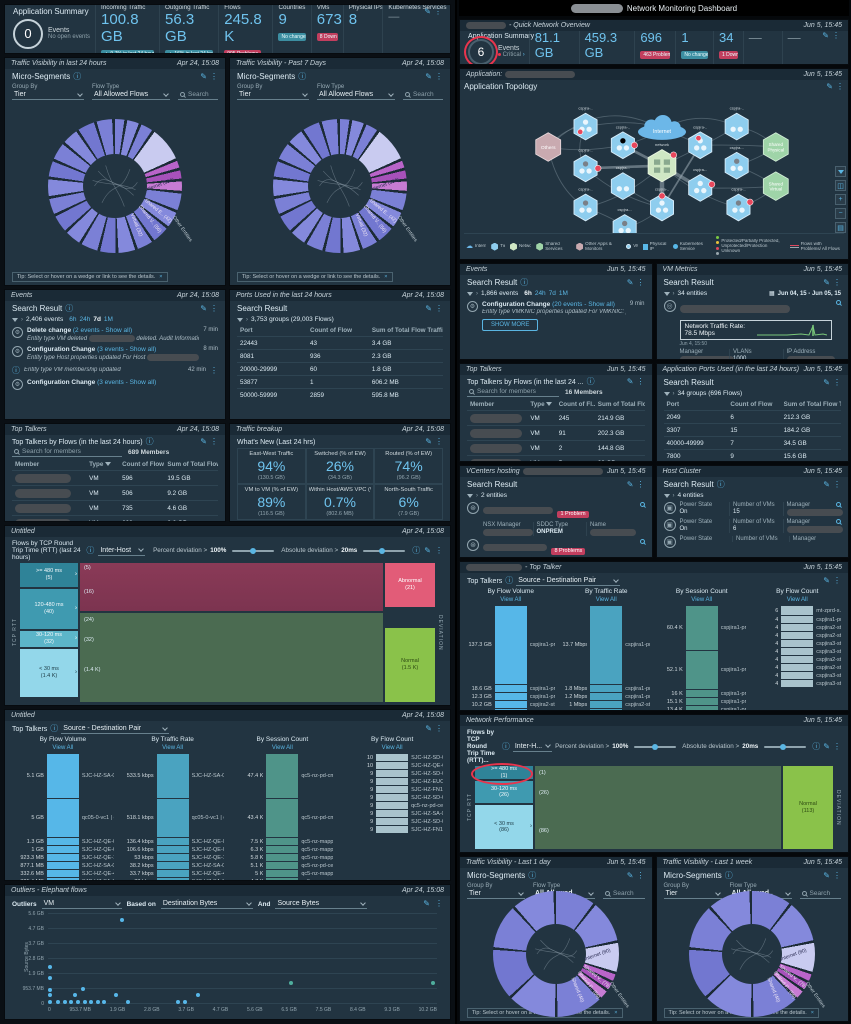  Describe the element at coordinates (752, 443) in the screenshot. I see `table-row: 40000-49999 7 34.5 GB` at that location.